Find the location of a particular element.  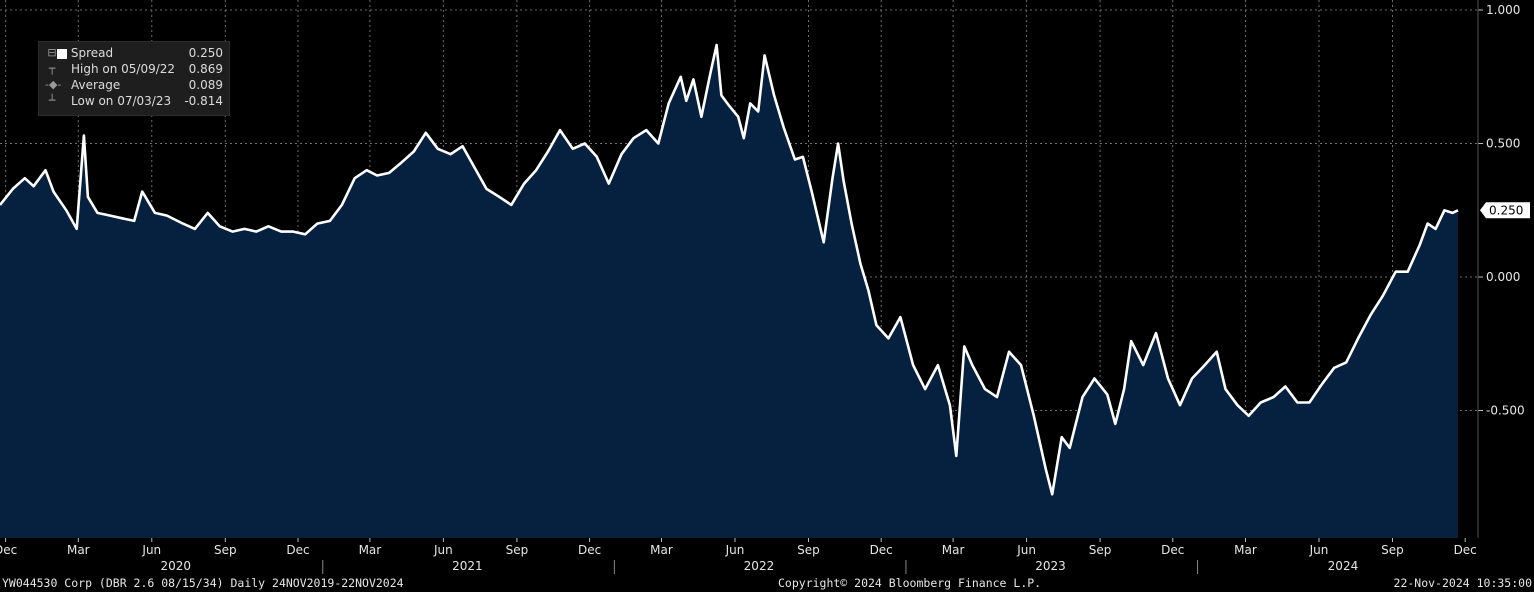

legend-average-label: Average is located at coordinates (96, 85).